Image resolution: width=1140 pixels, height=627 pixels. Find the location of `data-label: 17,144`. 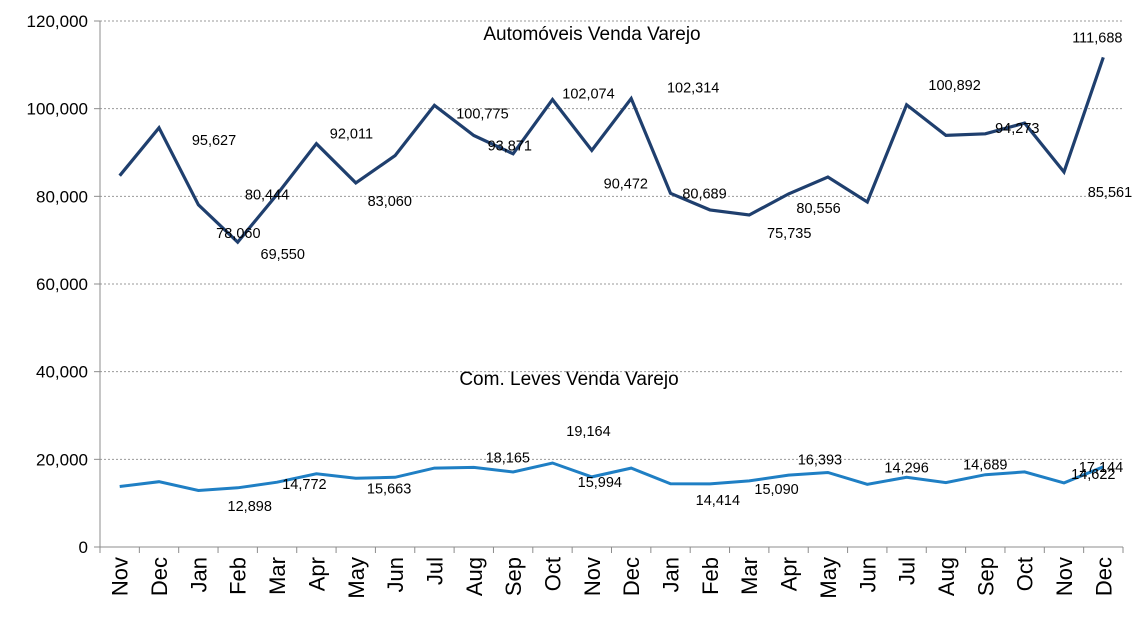

data-label: 17,144 is located at coordinates (1101, 468).